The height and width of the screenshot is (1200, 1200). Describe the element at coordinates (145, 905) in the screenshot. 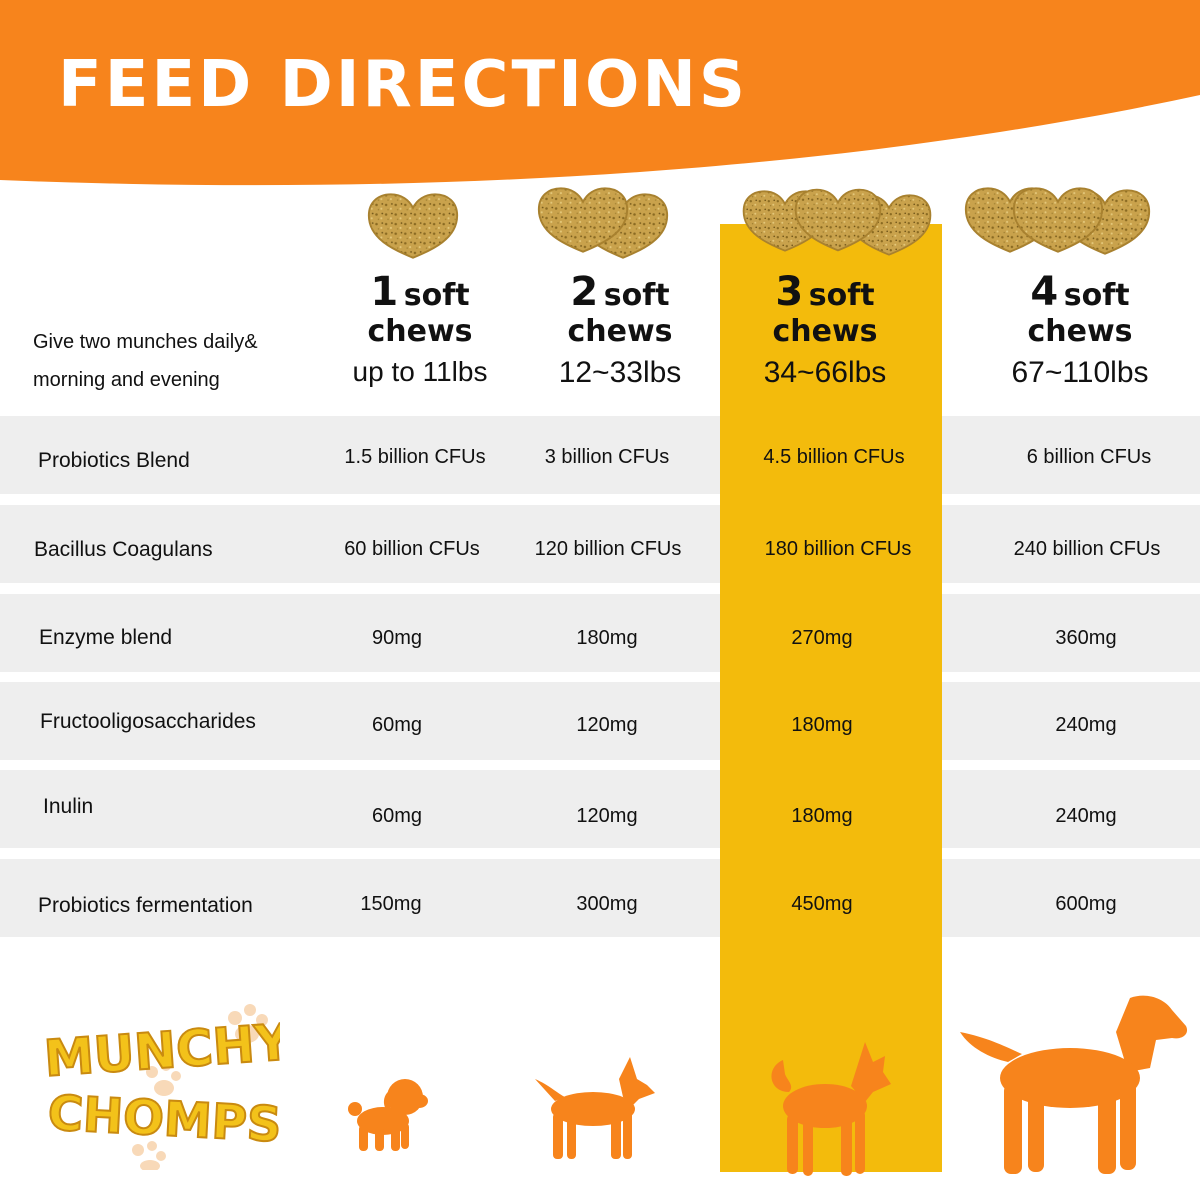

I see `row-label: Probiotics fermentation` at that location.